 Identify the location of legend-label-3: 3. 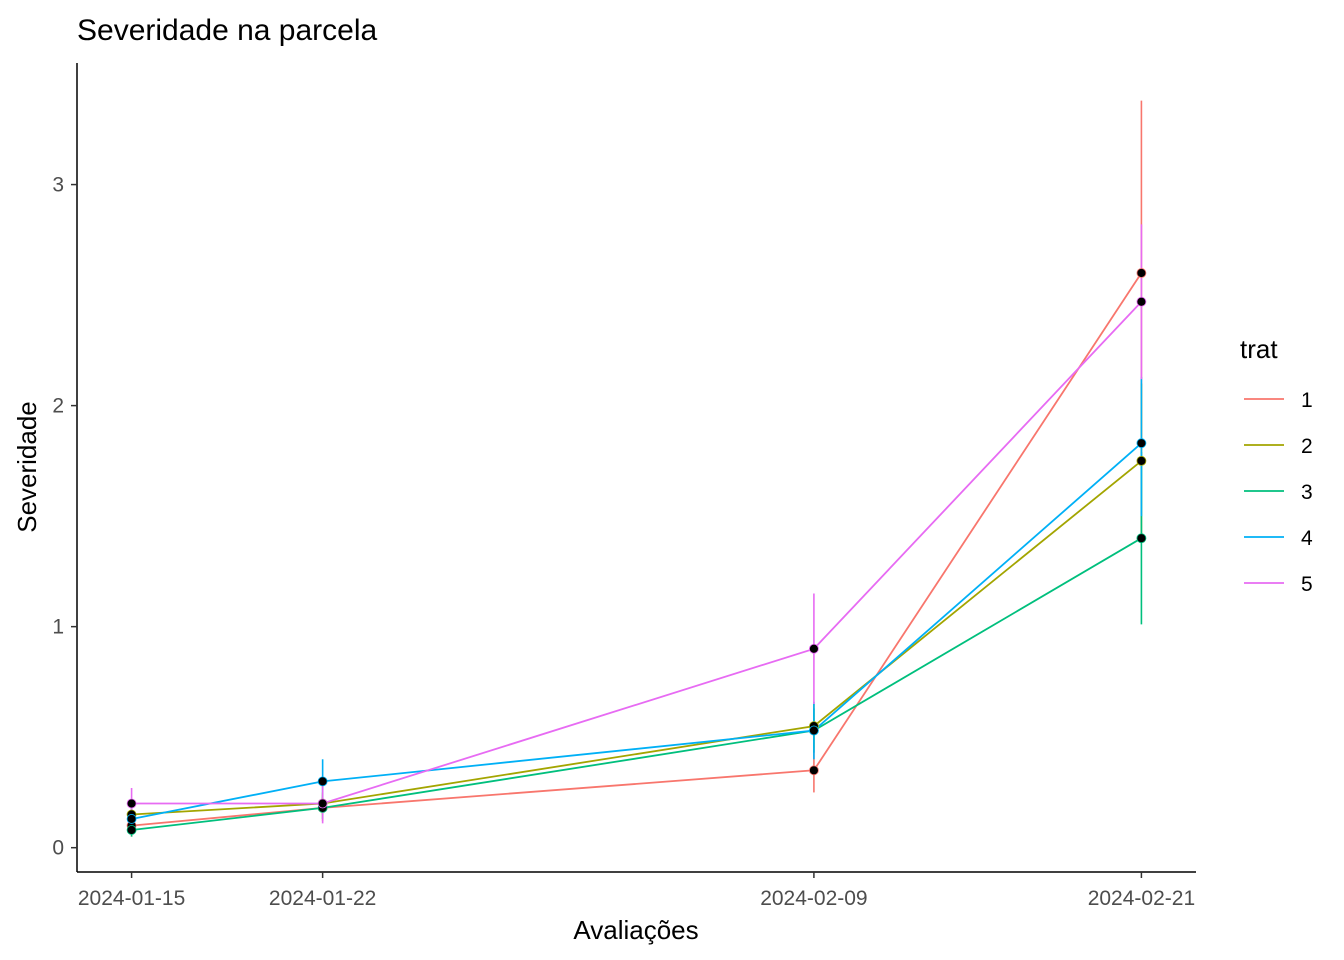
(1307, 492).